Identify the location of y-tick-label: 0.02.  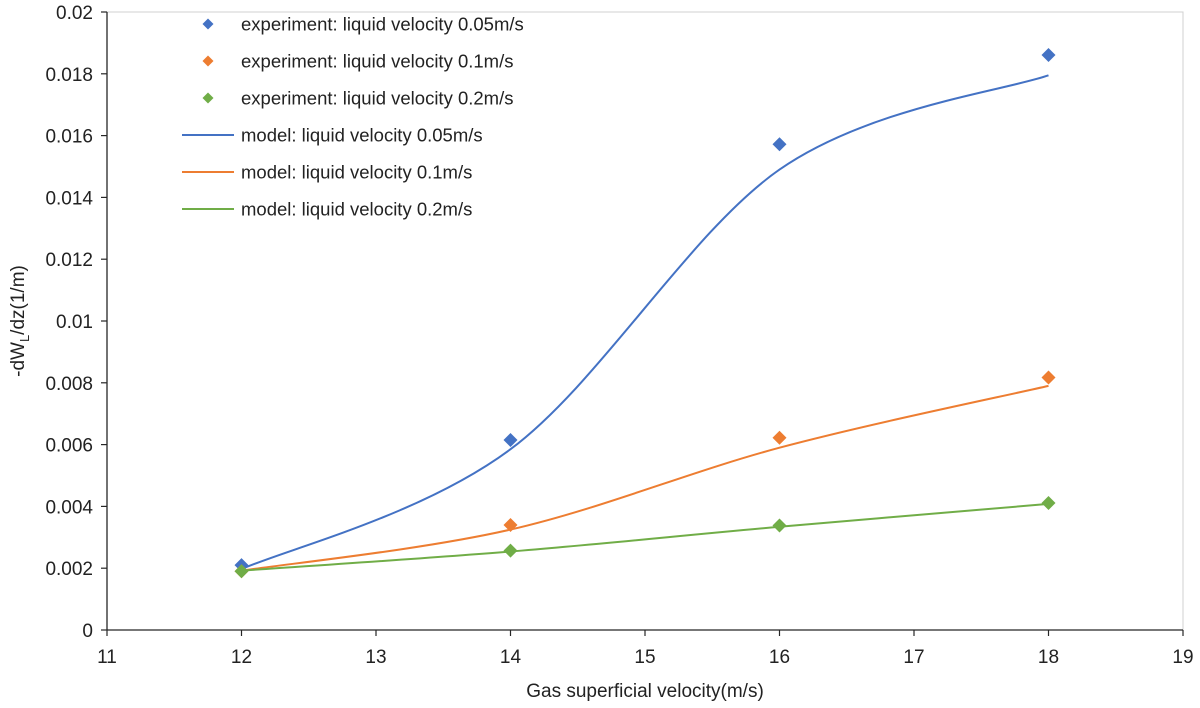
(74, 13).